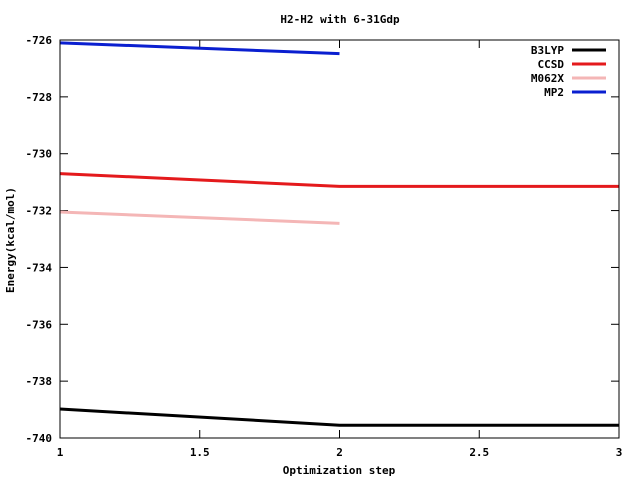 The width and height of the screenshot is (640, 480). Describe the element at coordinates (339, 417) in the screenshot. I see `series-line-b3lyp` at that location.